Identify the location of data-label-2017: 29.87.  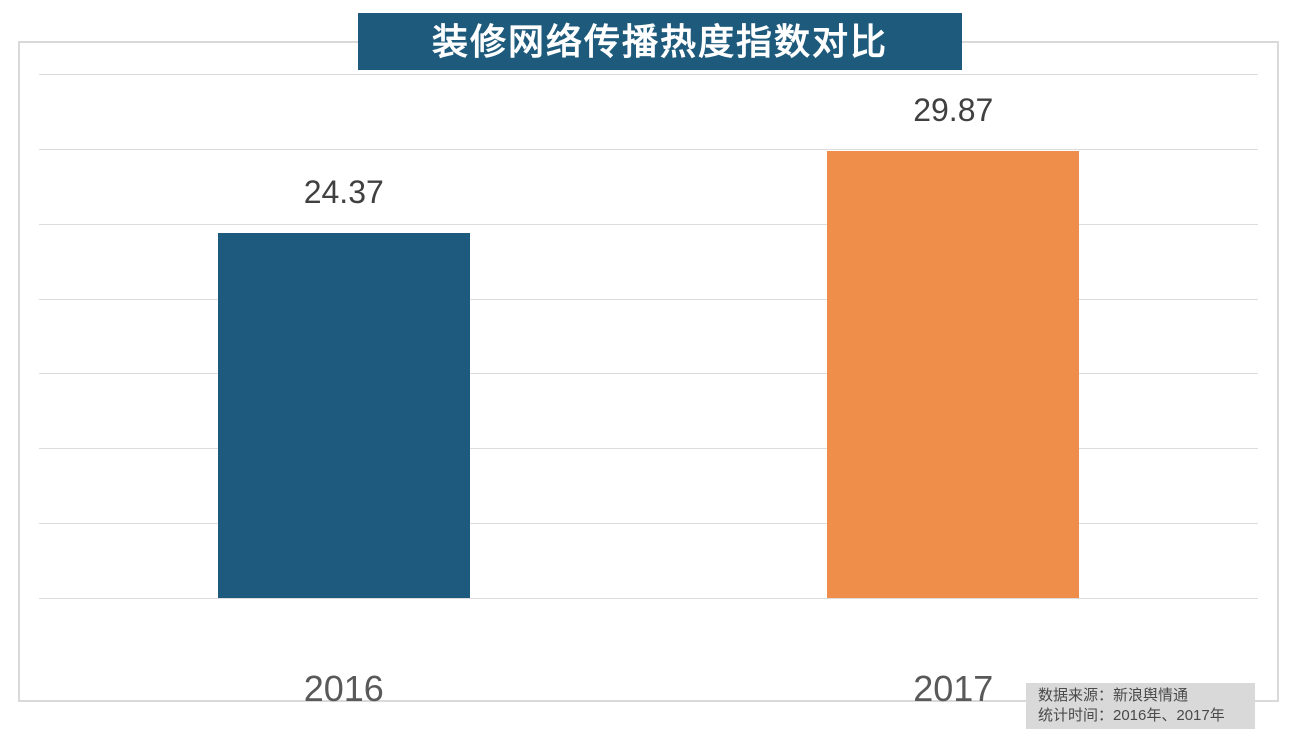
(953, 109).